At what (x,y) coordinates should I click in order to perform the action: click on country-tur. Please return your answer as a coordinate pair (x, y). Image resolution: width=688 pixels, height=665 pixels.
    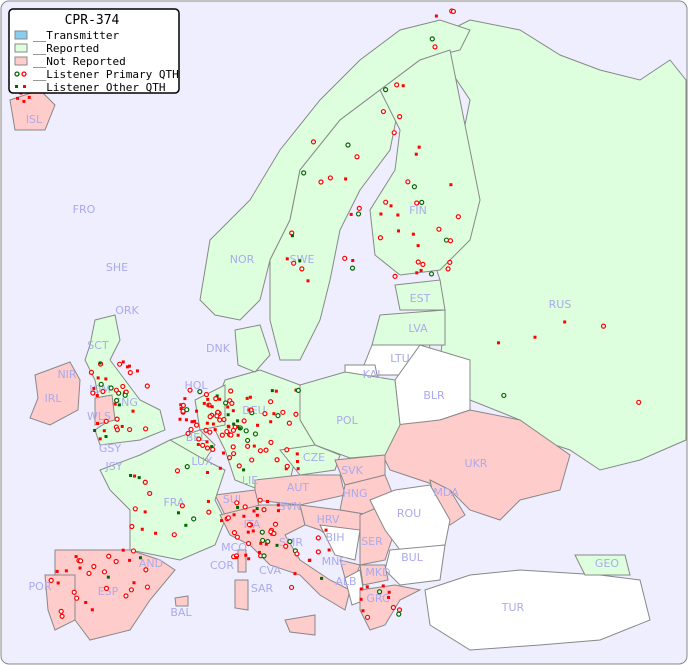
    Looking at the image, I should click on (537, 610).